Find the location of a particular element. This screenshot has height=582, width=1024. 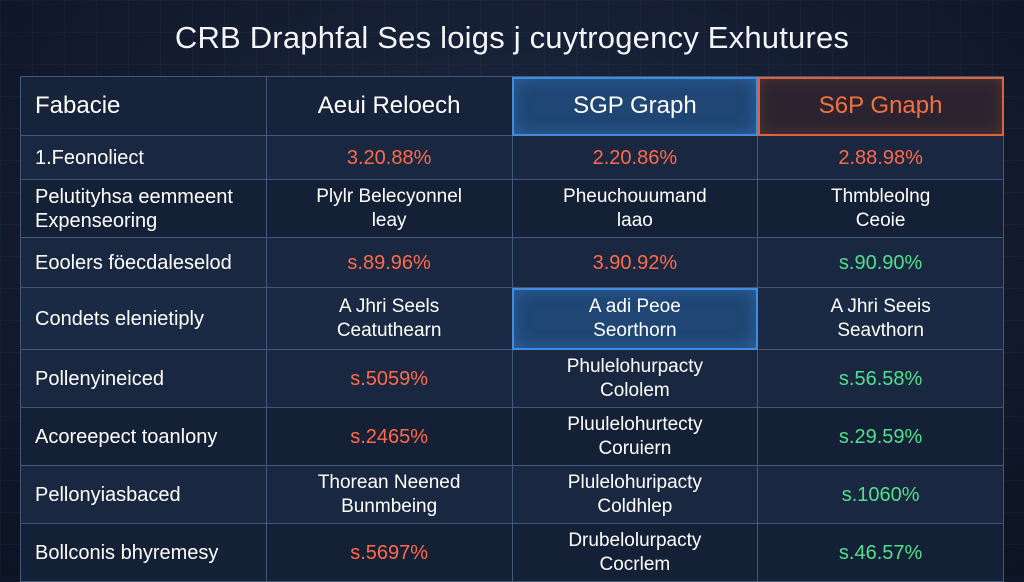

table-cell: Thmbleolng Ceoie is located at coordinates (880, 208).